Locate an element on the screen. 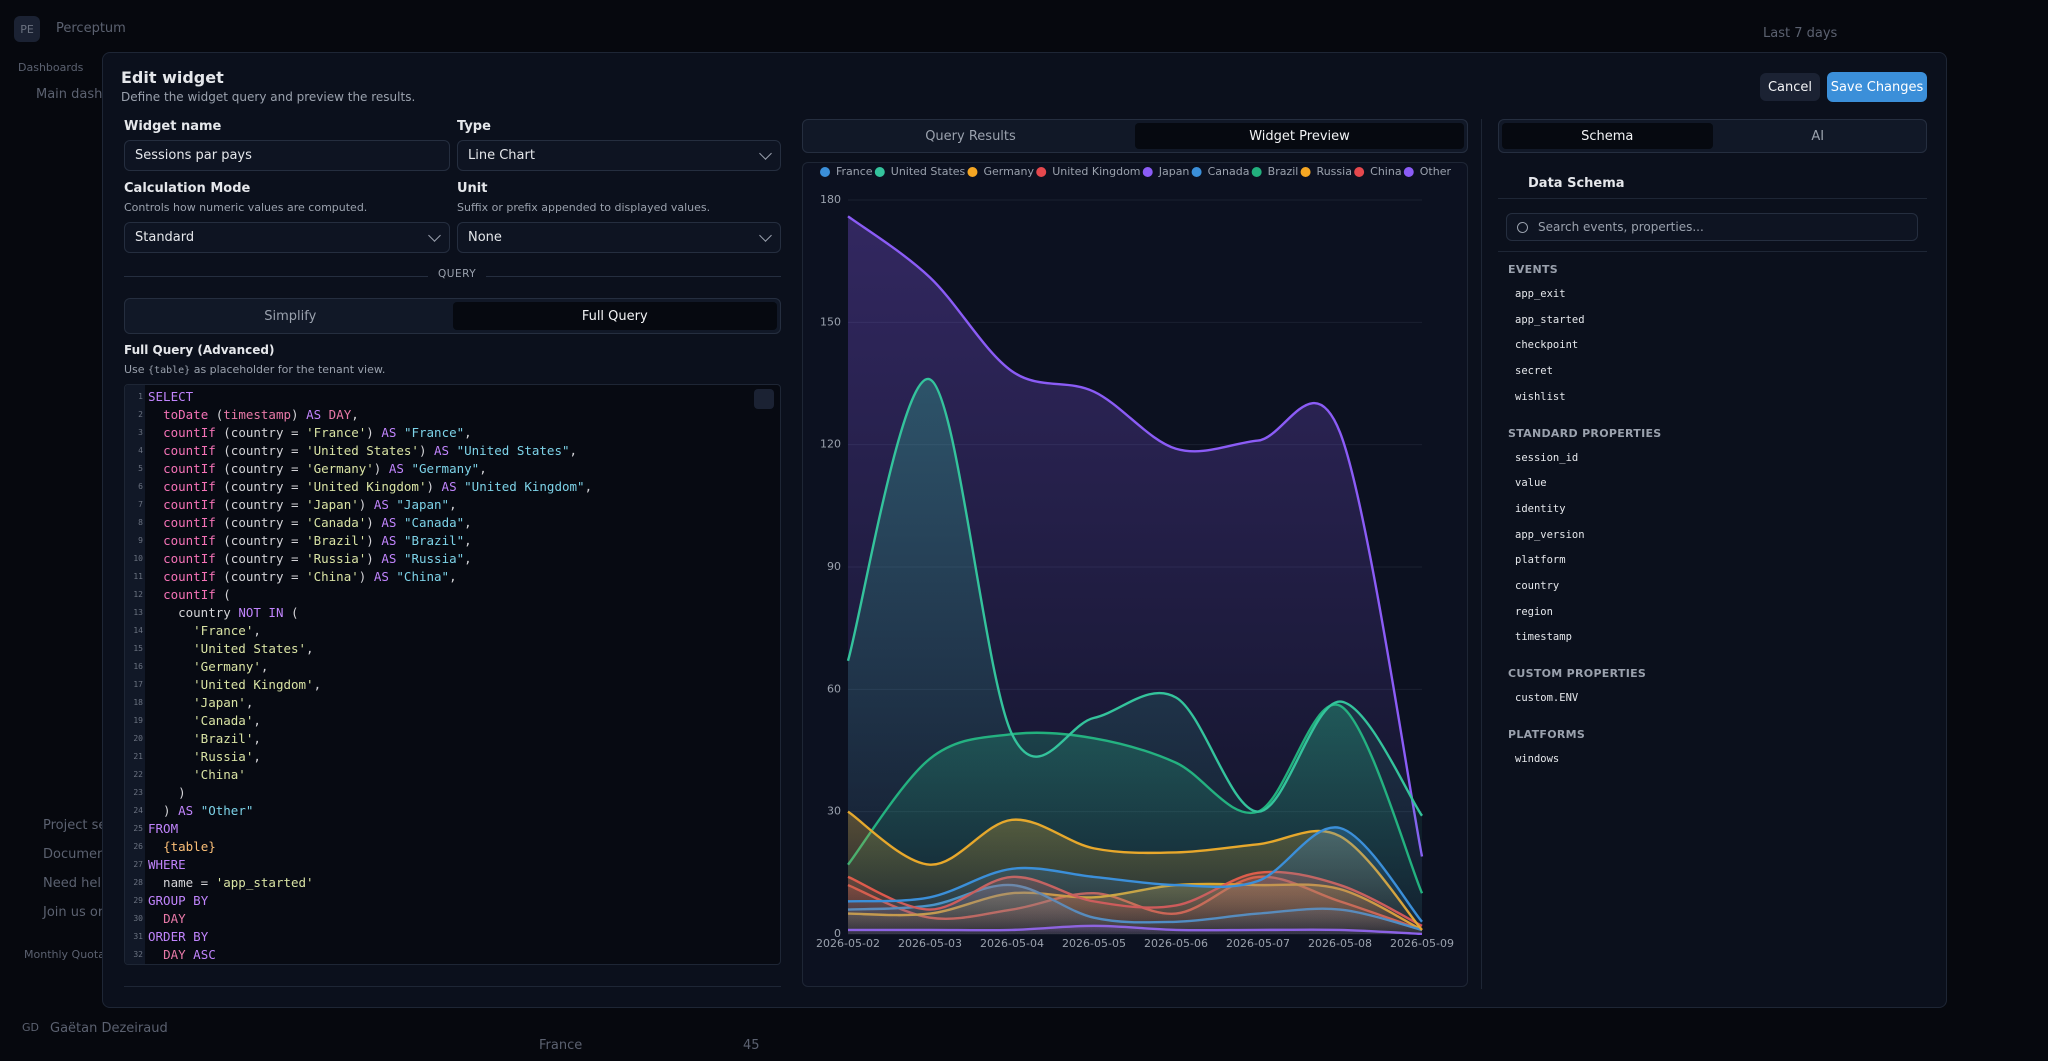  user-name: Gaëtan Dezeiraud is located at coordinates (109, 1028).